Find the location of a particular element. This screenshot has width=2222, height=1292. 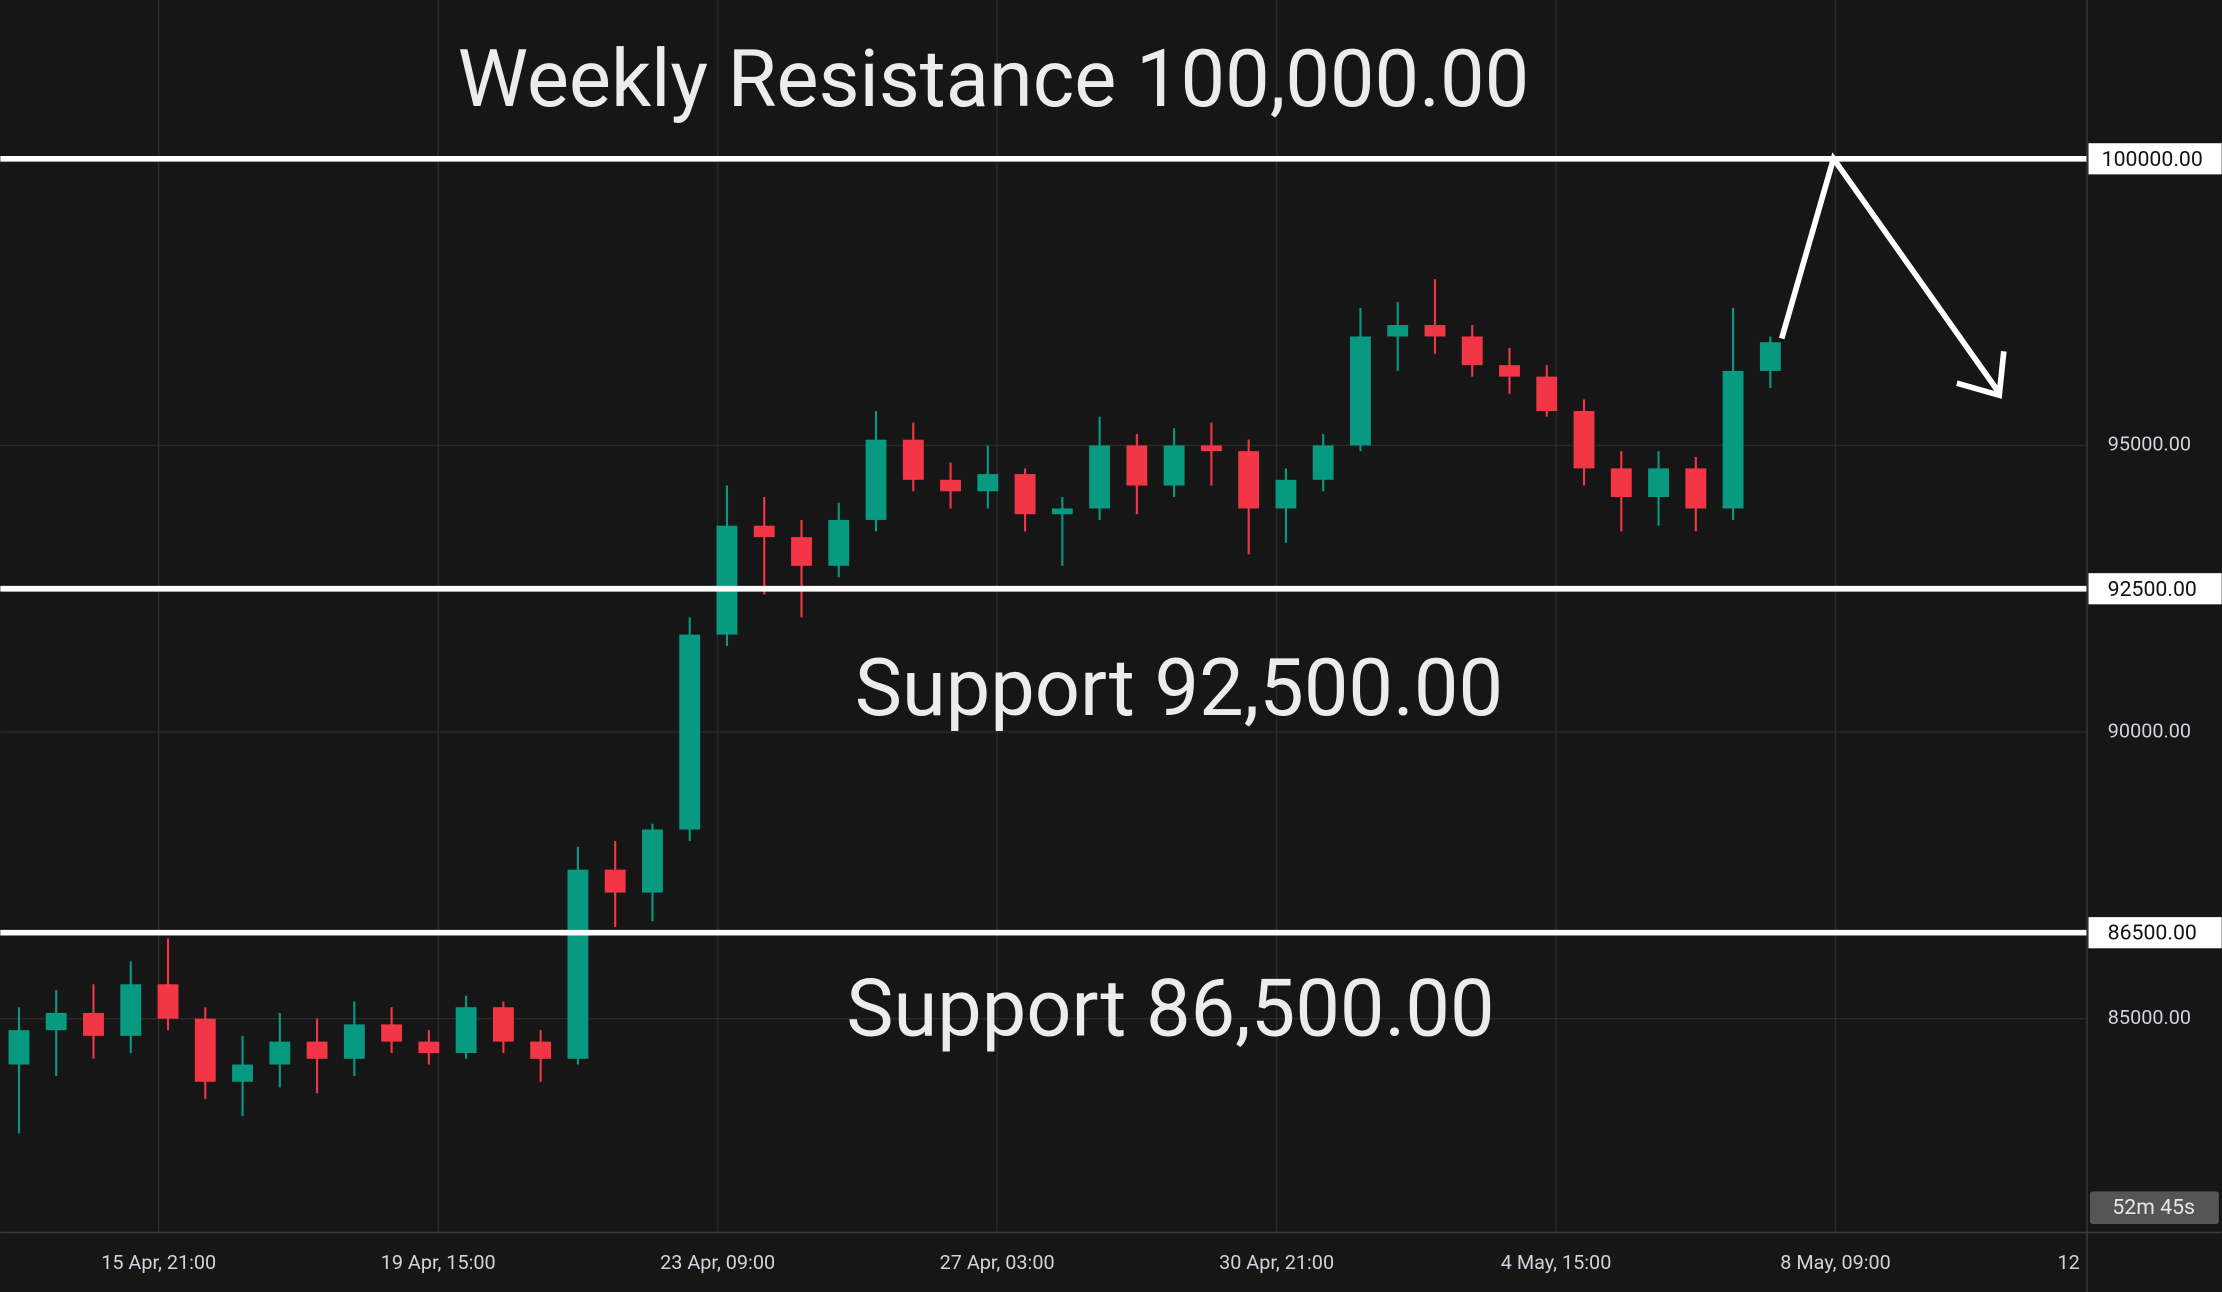

countdown-box is located at coordinates (2154, 1207).